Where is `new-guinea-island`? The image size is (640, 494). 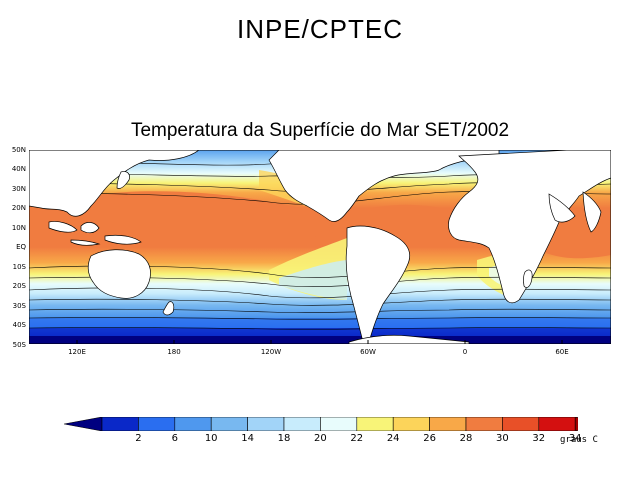
new-guinea-island is located at coordinates (123, 239).